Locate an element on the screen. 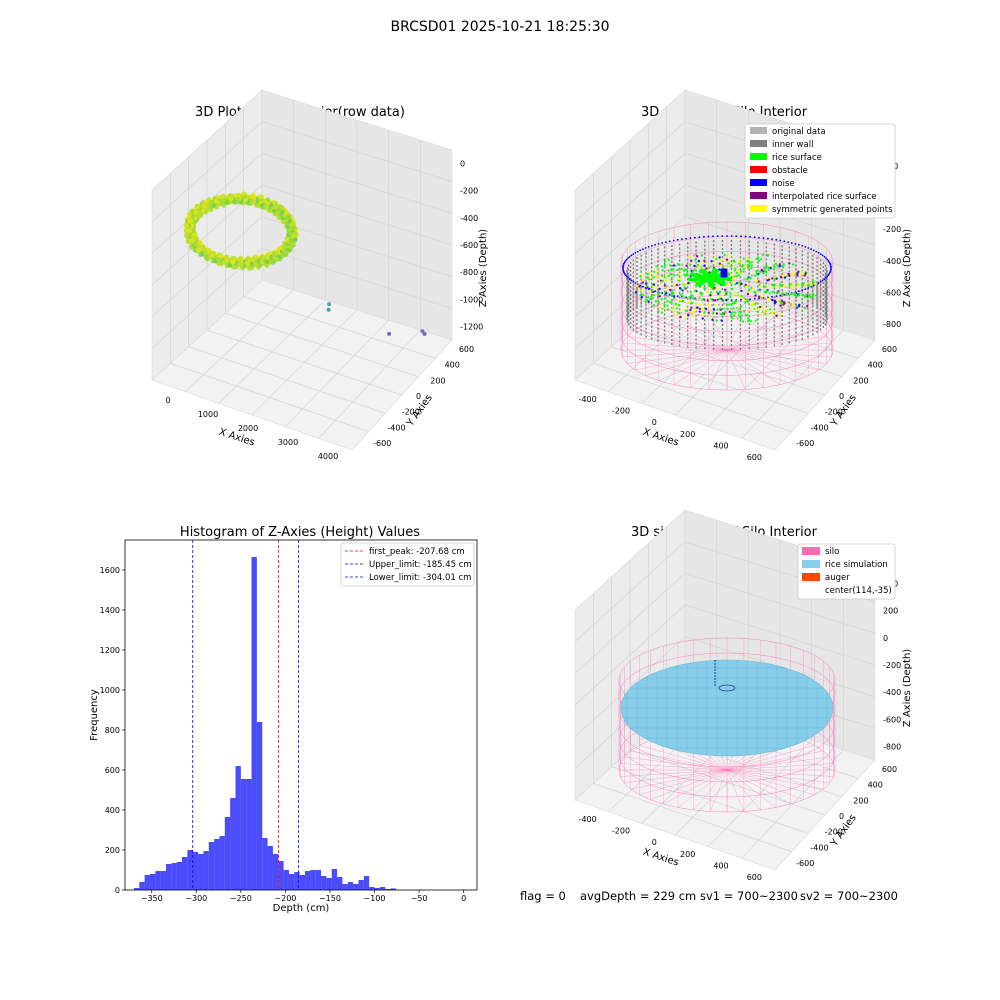  y-tick-label: 800 is located at coordinates (112, 730).